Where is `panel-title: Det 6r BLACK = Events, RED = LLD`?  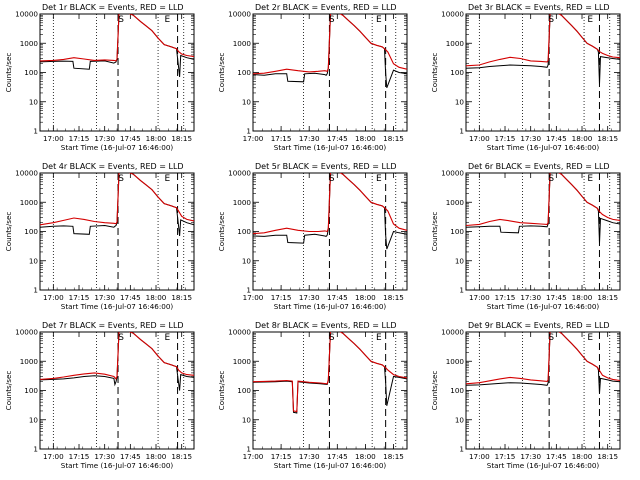
panel-title: Det 6r BLACK = Events, RED = LLD is located at coordinates (539, 166).